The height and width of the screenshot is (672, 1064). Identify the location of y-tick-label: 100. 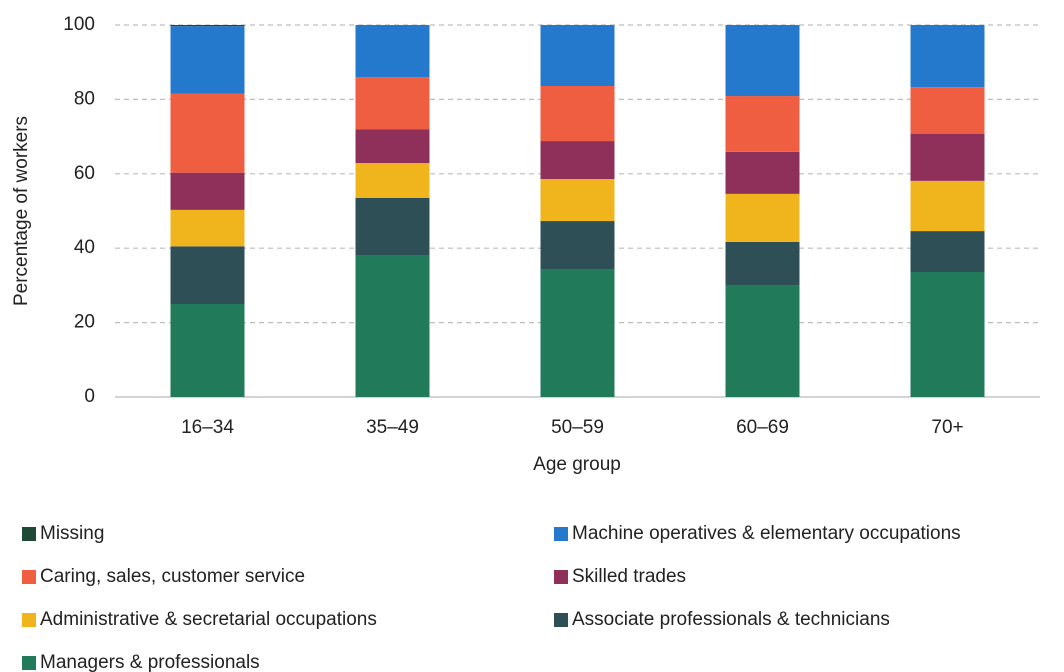
(79, 24).